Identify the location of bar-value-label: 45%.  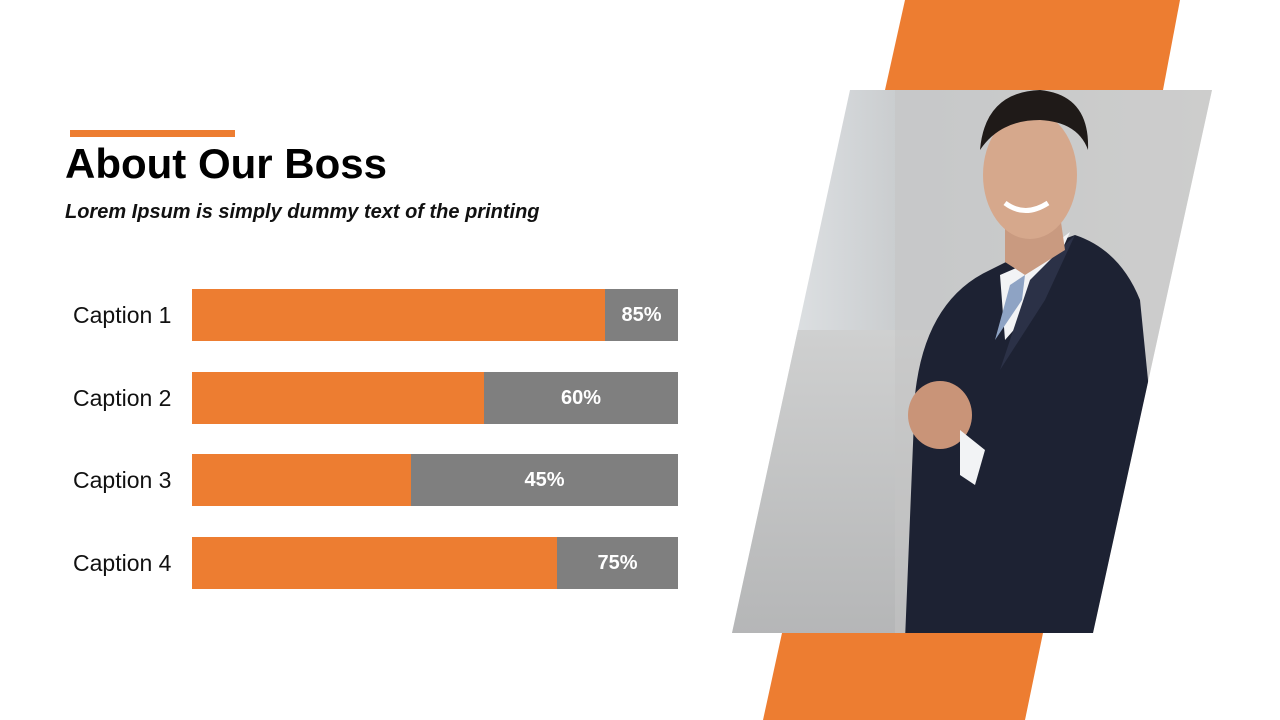
(544, 480).